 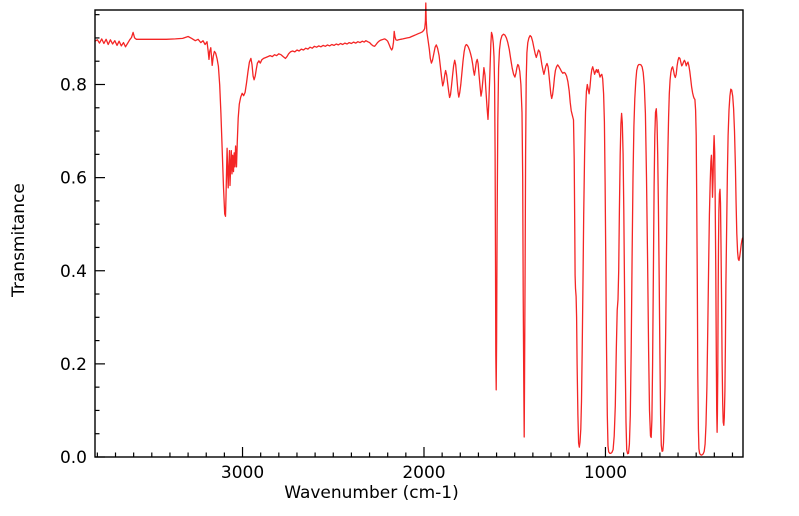 I want to click on y-tick-label: 0.6, so click(x=73, y=179).